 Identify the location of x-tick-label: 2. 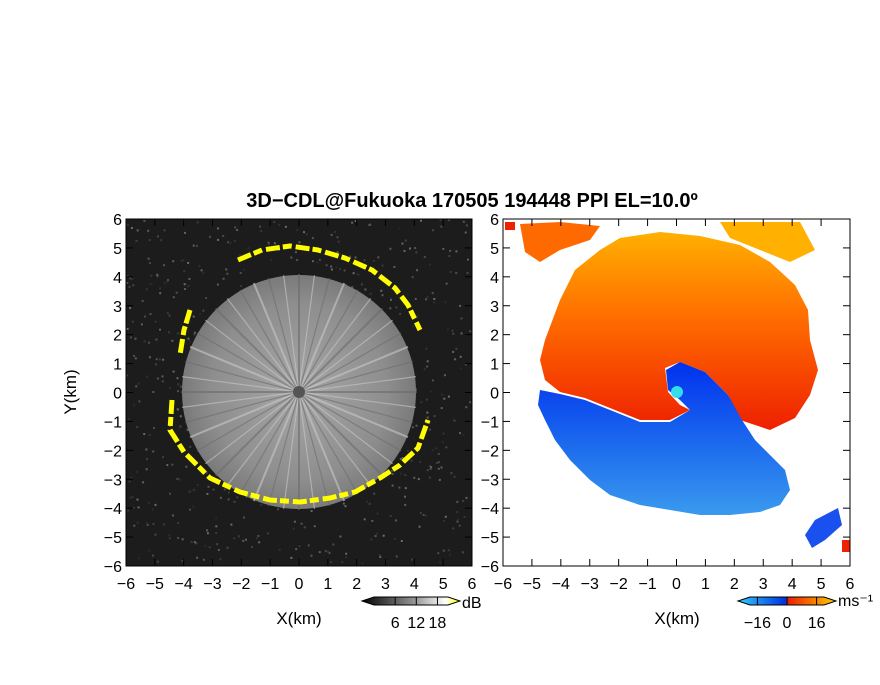
(734, 584).